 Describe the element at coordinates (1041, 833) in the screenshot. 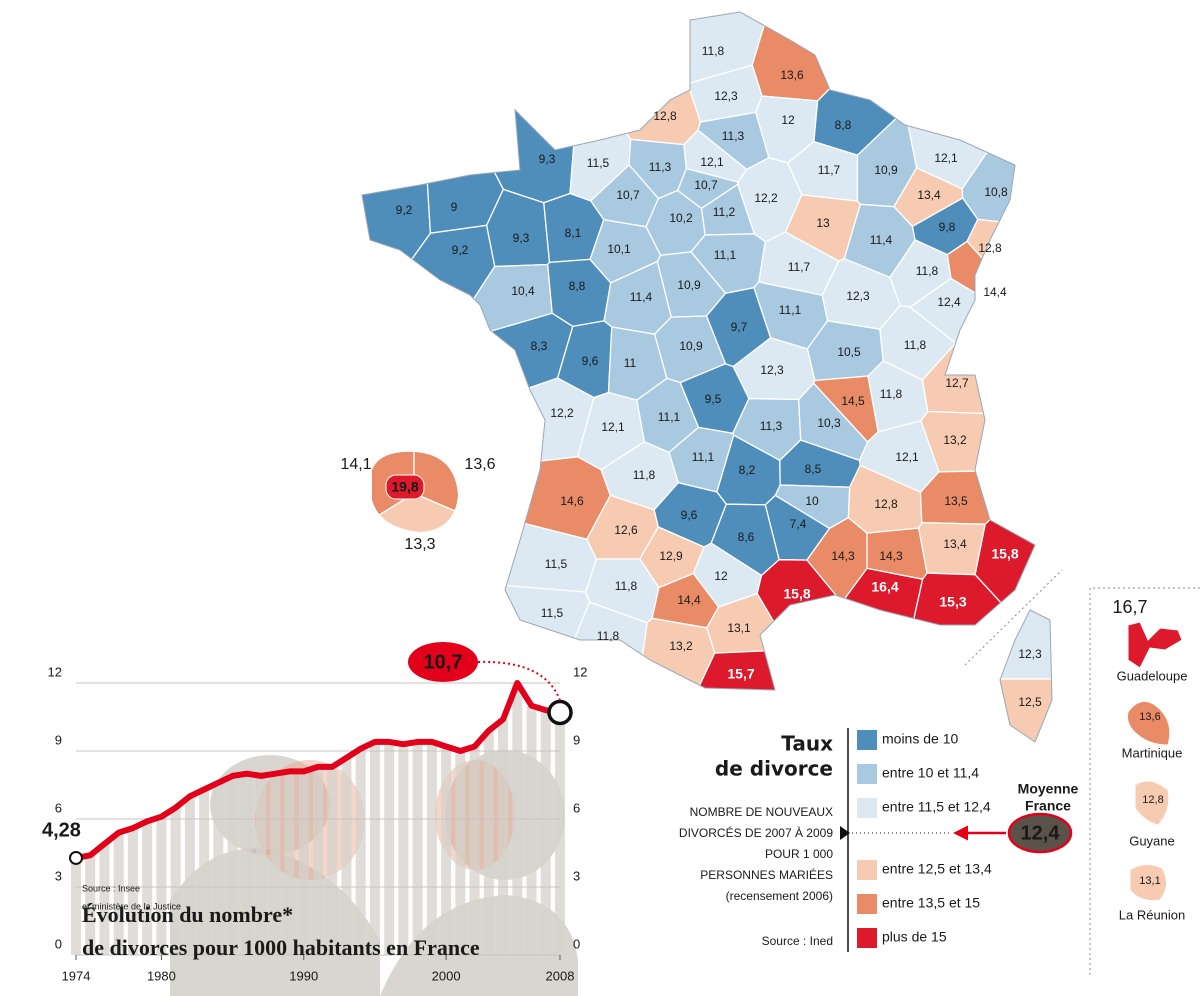

I see `average-value: 12,4` at that location.